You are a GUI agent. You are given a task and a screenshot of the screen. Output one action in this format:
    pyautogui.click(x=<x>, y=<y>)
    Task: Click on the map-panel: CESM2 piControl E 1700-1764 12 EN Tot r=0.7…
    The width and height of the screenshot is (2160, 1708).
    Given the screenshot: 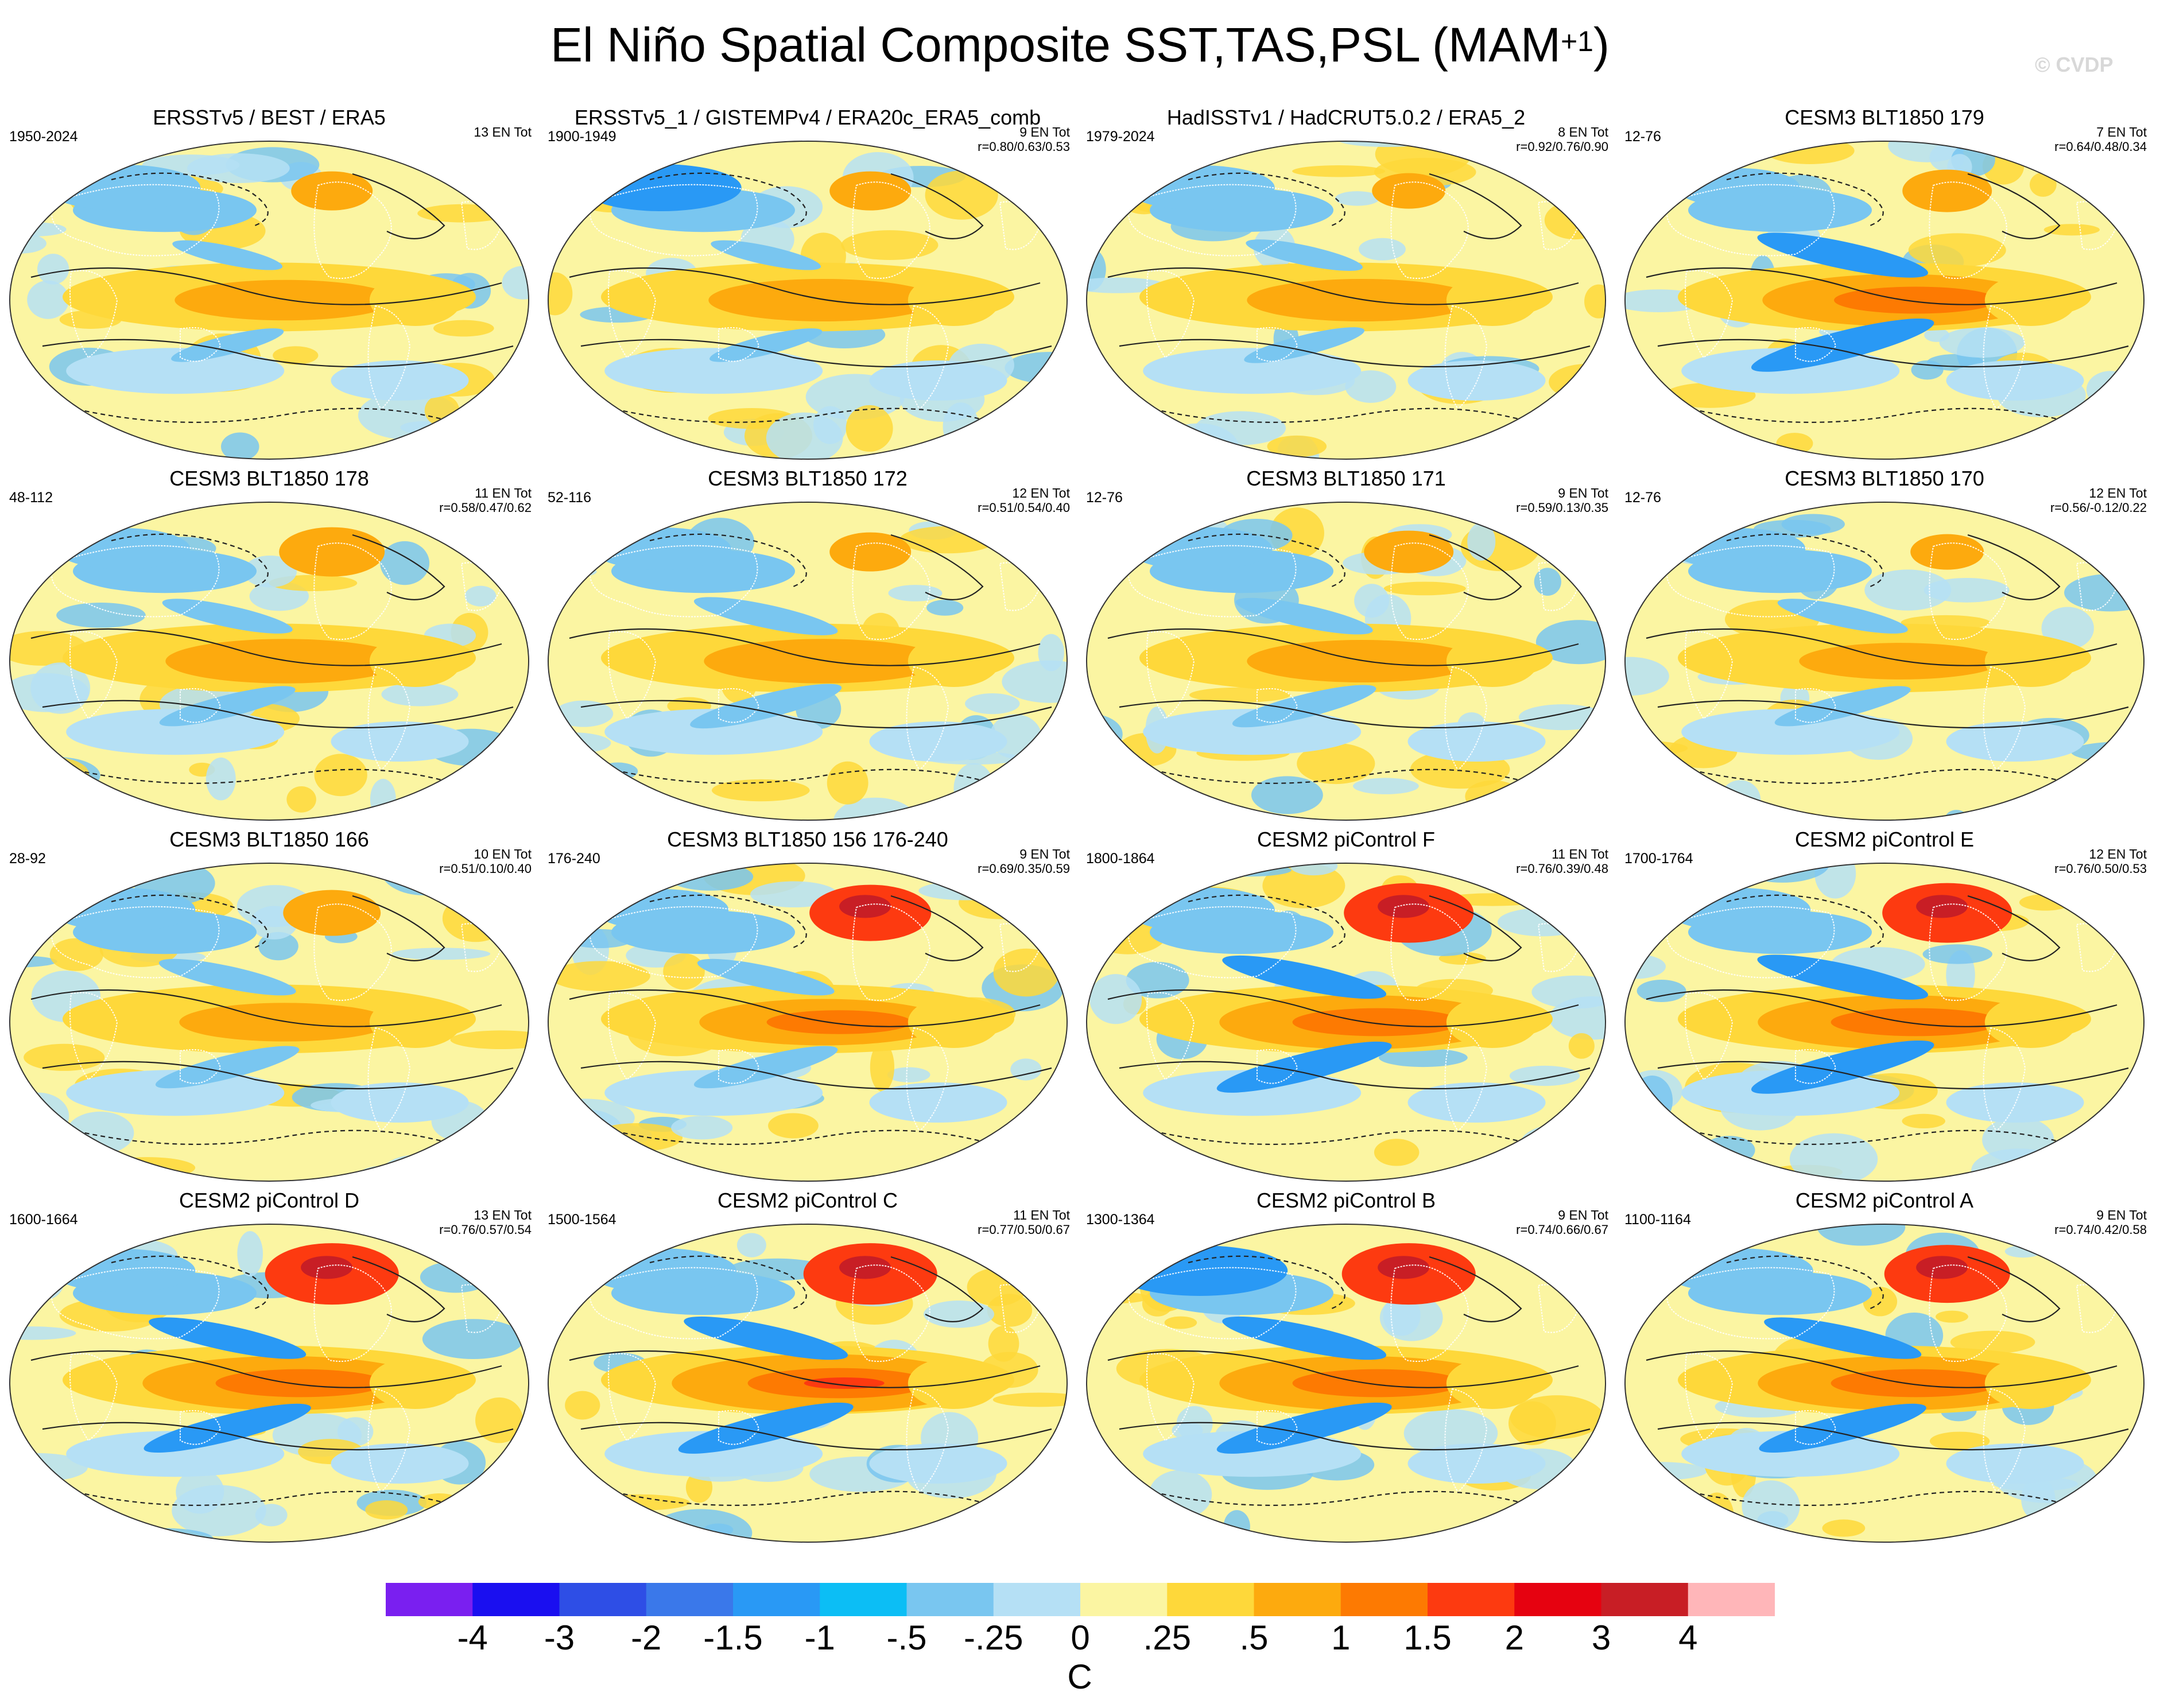 What is the action you would take?
    pyautogui.click(x=1884, y=1007)
    